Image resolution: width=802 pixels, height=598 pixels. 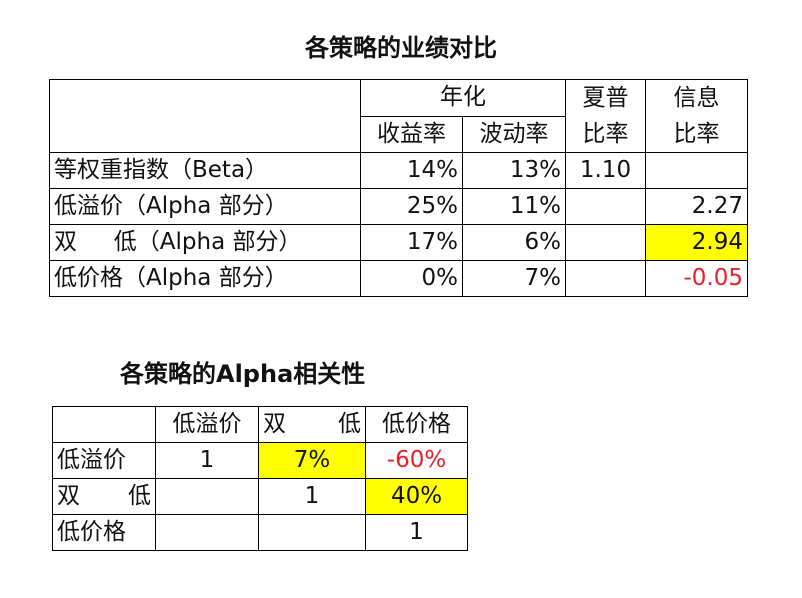 What do you see at coordinates (696, 278) in the screenshot?
I see `info-cell-negative: -0.05` at bounding box center [696, 278].